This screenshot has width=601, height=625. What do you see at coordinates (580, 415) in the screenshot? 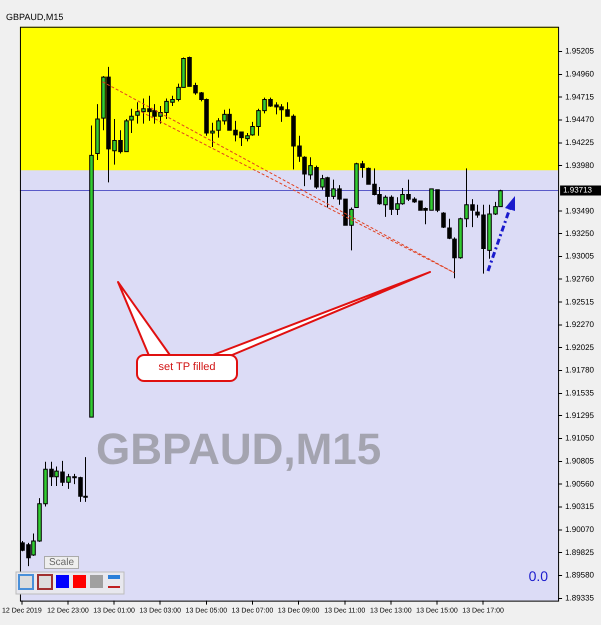
I see `y-tick-label: 1.91295` at bounding box center [580, 415].